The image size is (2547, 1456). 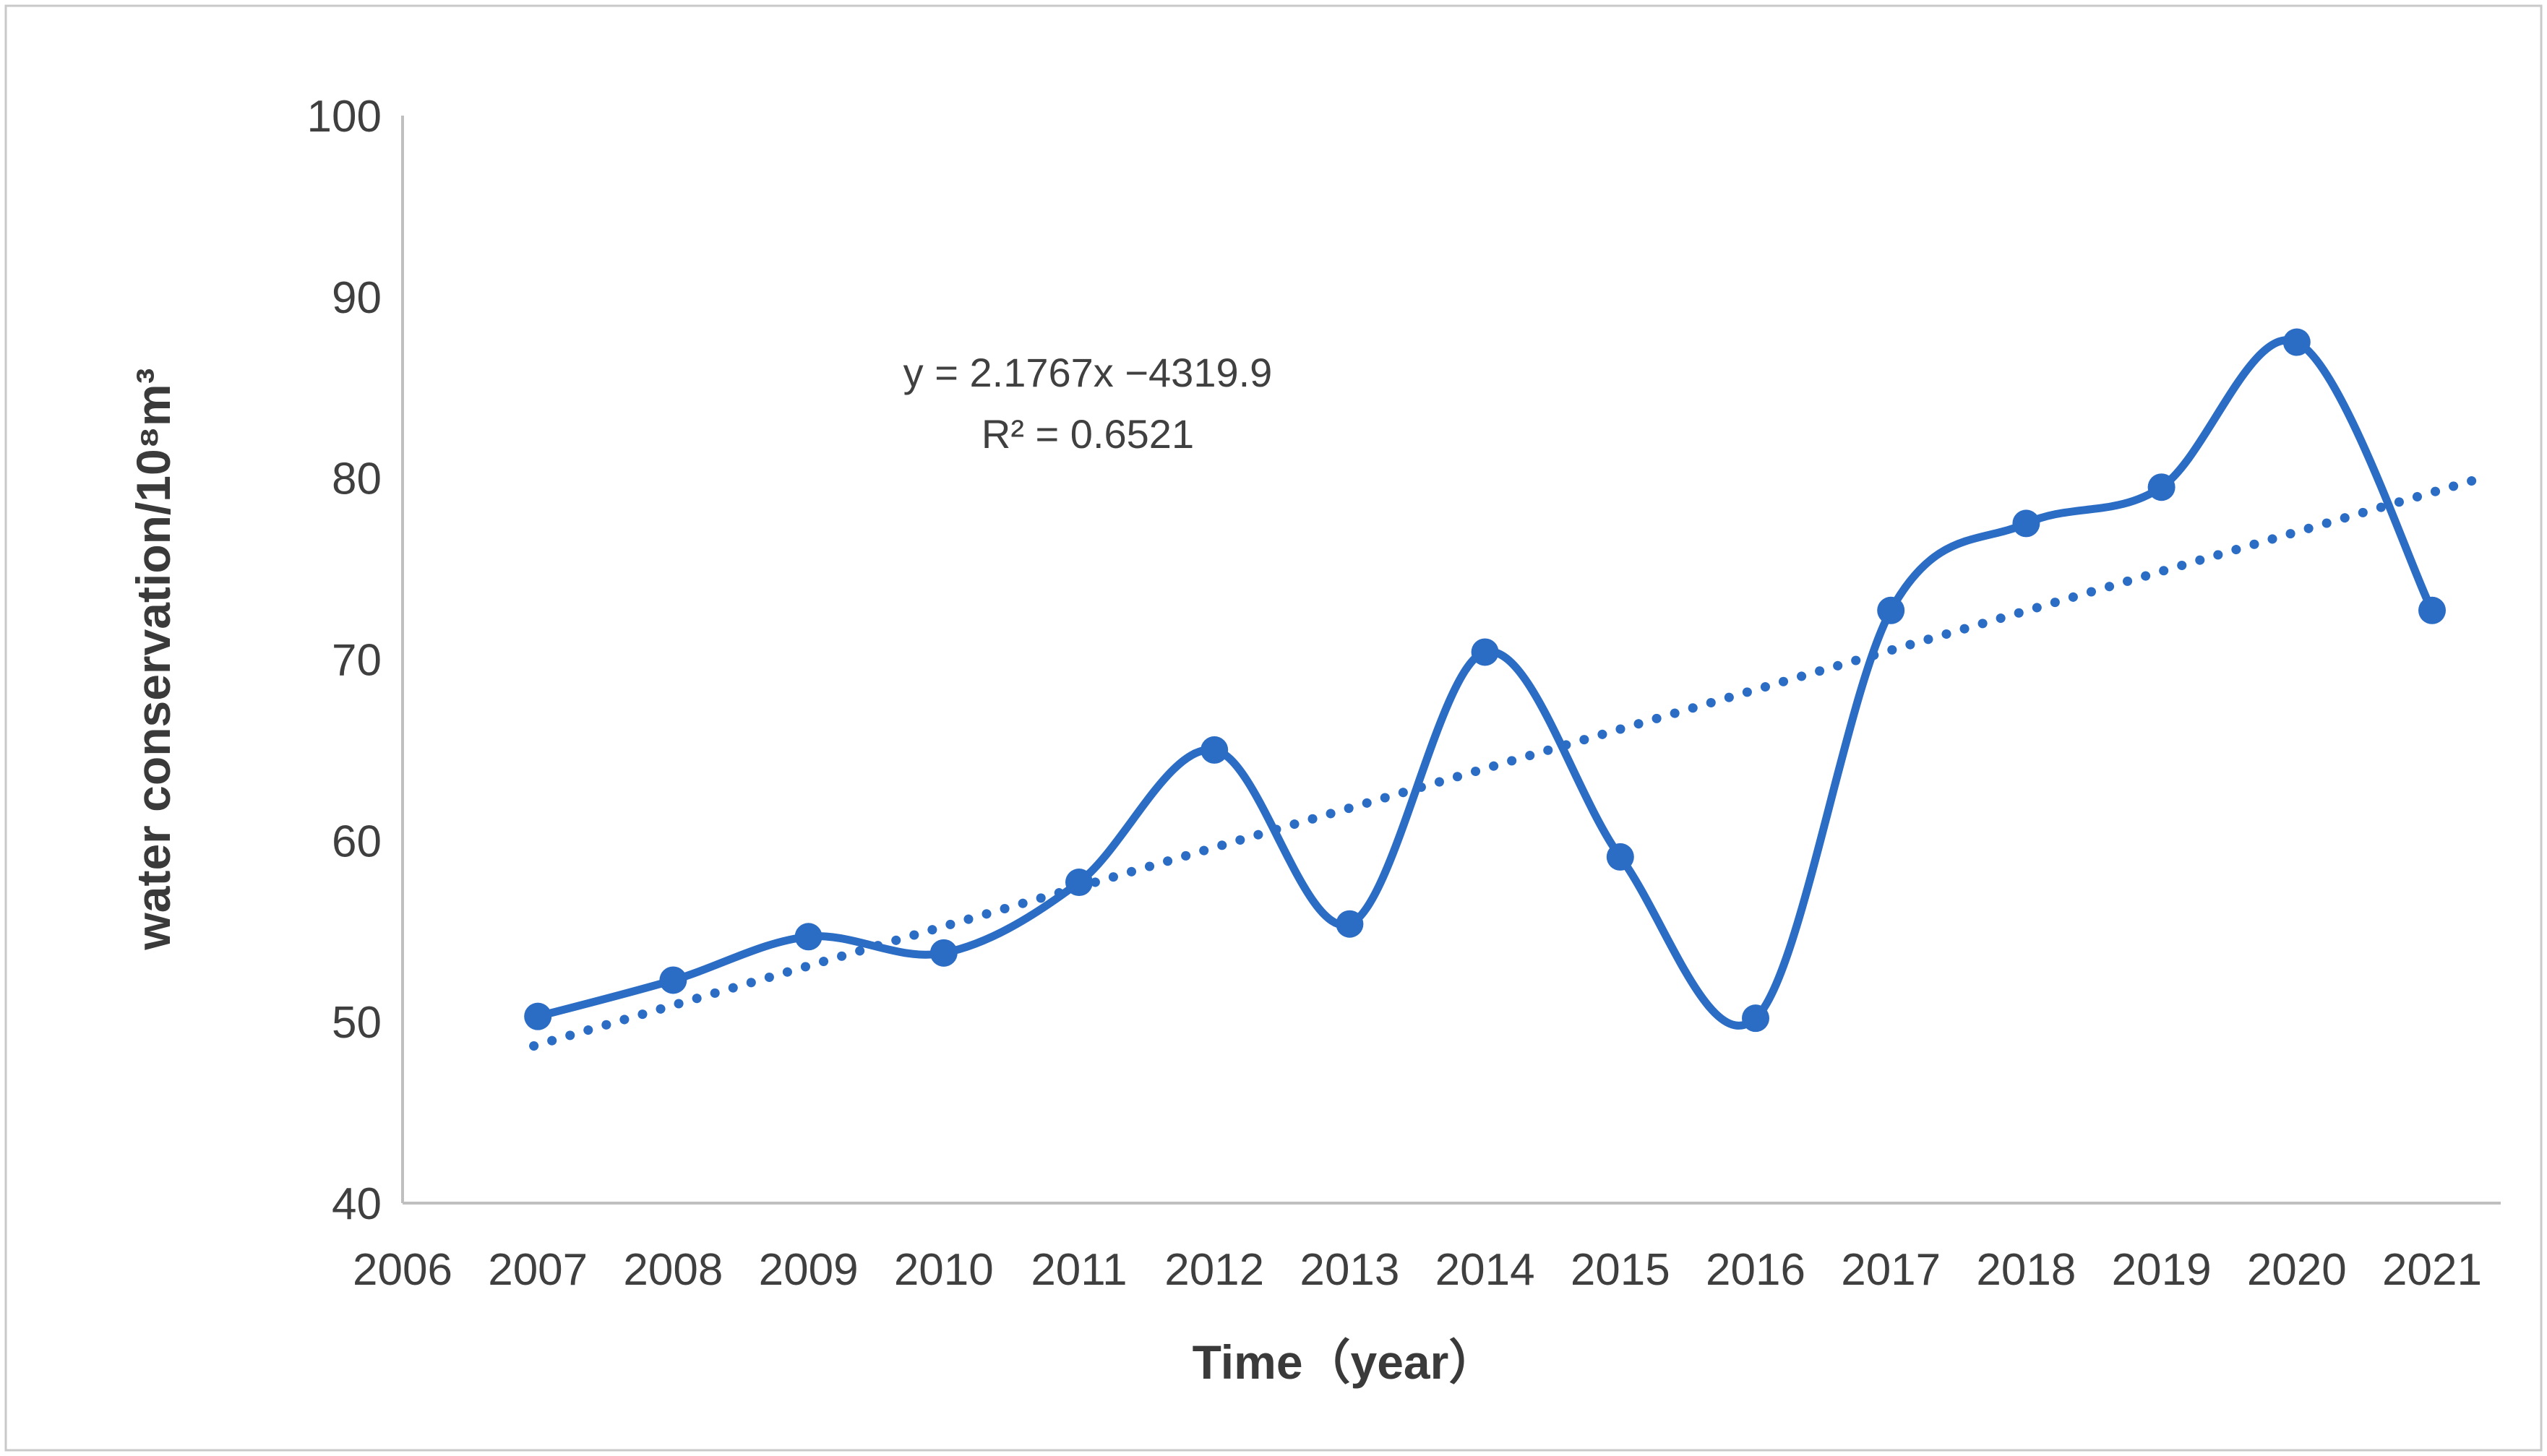 What do you see at coordinates (357, 841) in the screenshot?
I see `y-tick-label: 60` at bounding box center [357, 841].